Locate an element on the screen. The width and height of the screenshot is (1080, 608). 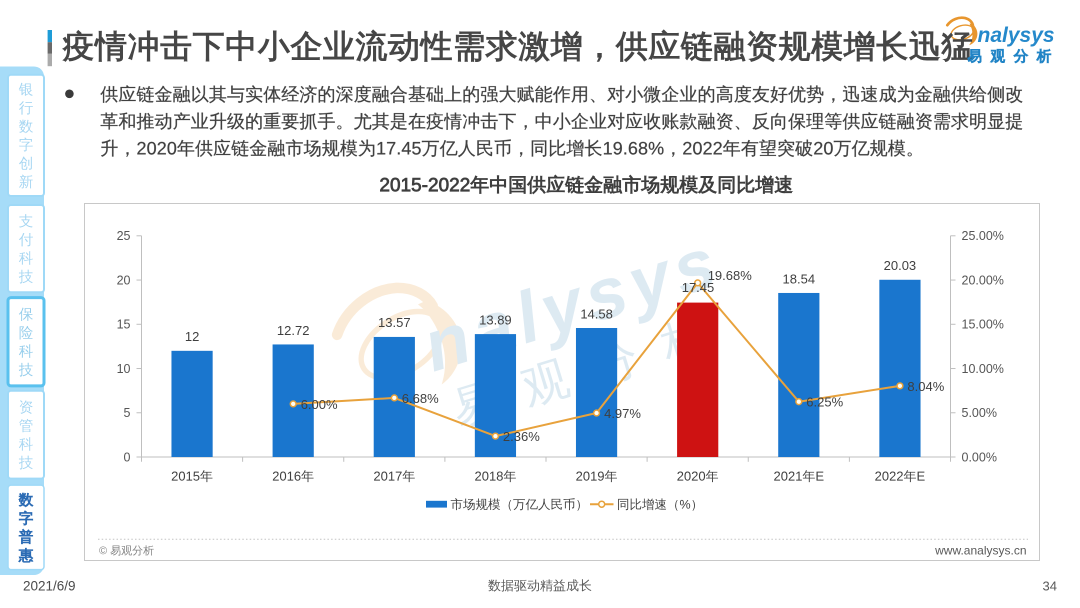
svg-text: 0.00% is located at coordinates (979, 457).